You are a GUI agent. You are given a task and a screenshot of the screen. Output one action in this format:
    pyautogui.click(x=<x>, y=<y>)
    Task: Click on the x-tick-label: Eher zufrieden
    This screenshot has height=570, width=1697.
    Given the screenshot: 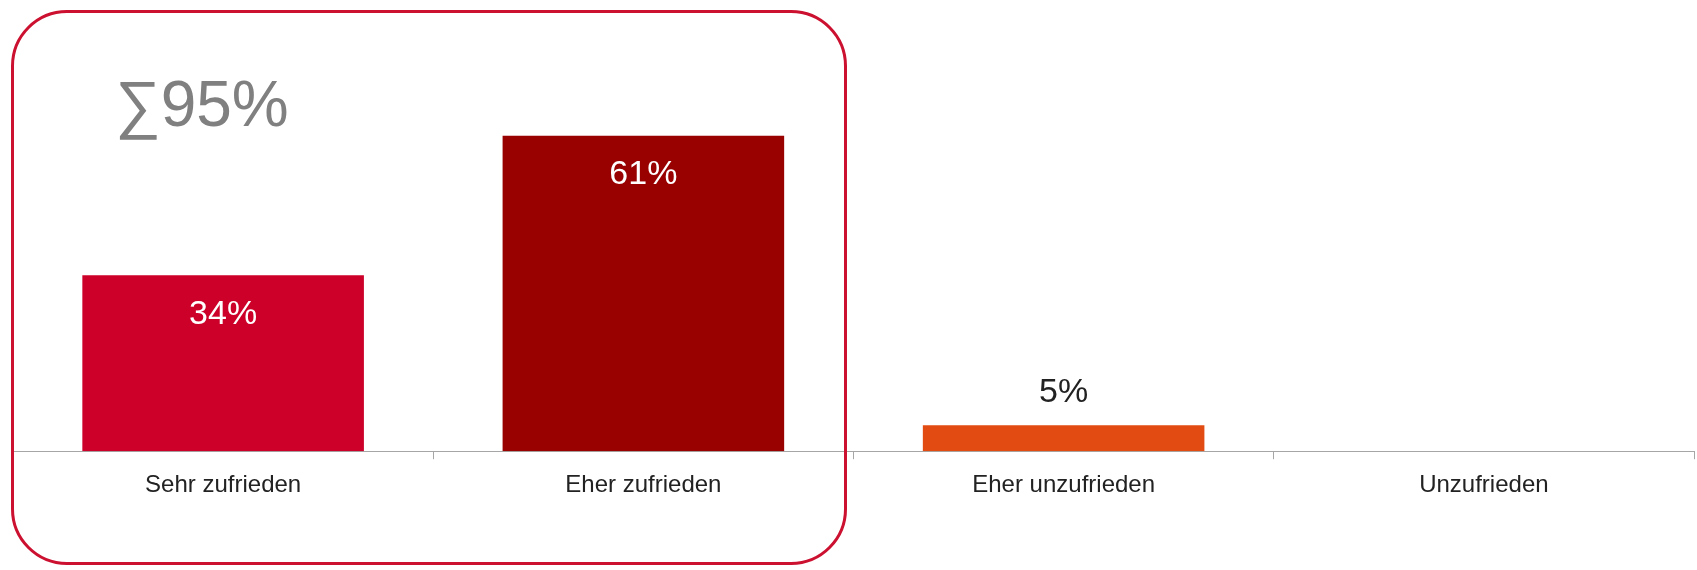 What is the action you would take?
    pyautogui.click(x=643, y=484)
    